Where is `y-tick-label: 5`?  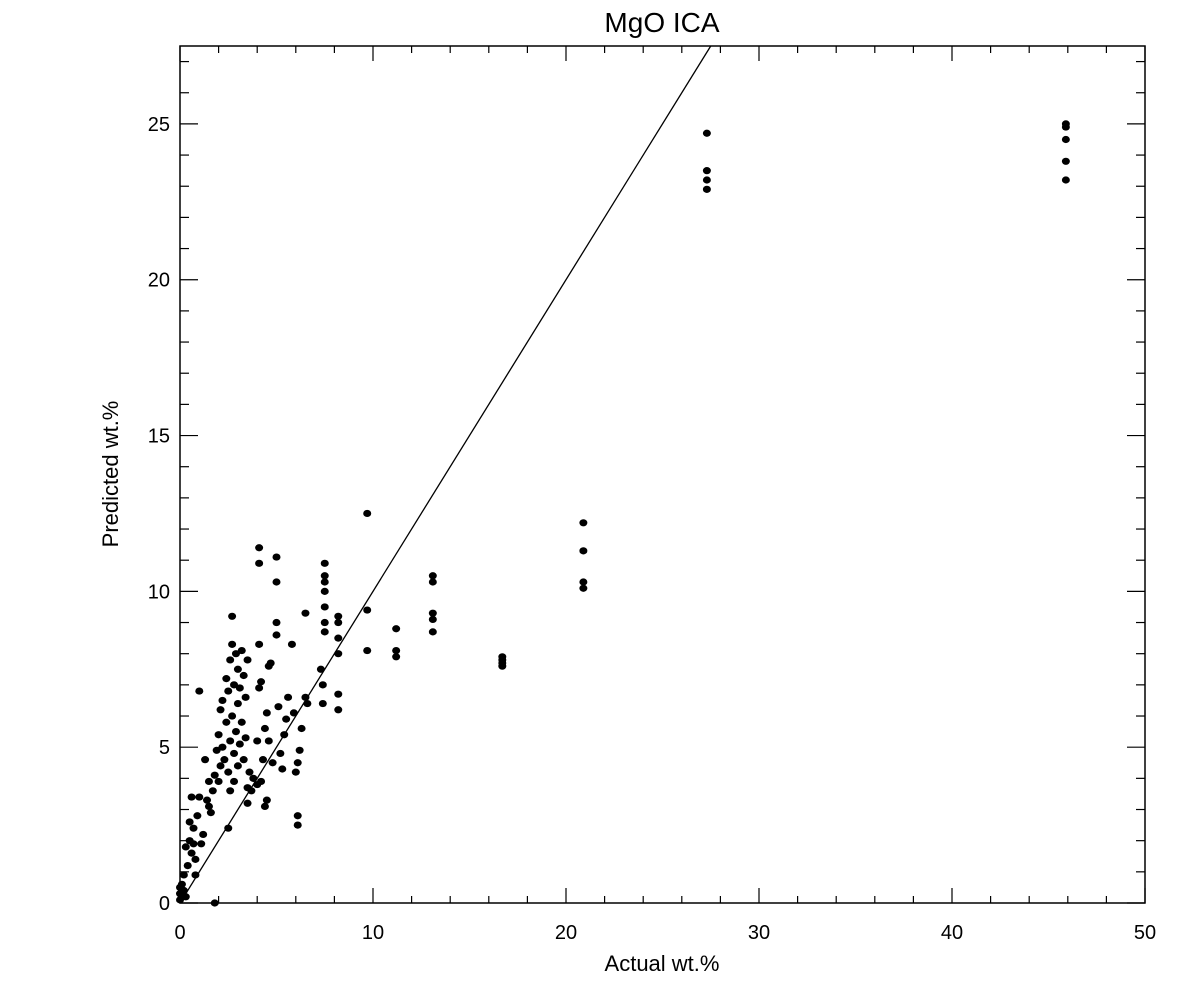 y-tick-label: 5 is located at coordinates (164, 748).